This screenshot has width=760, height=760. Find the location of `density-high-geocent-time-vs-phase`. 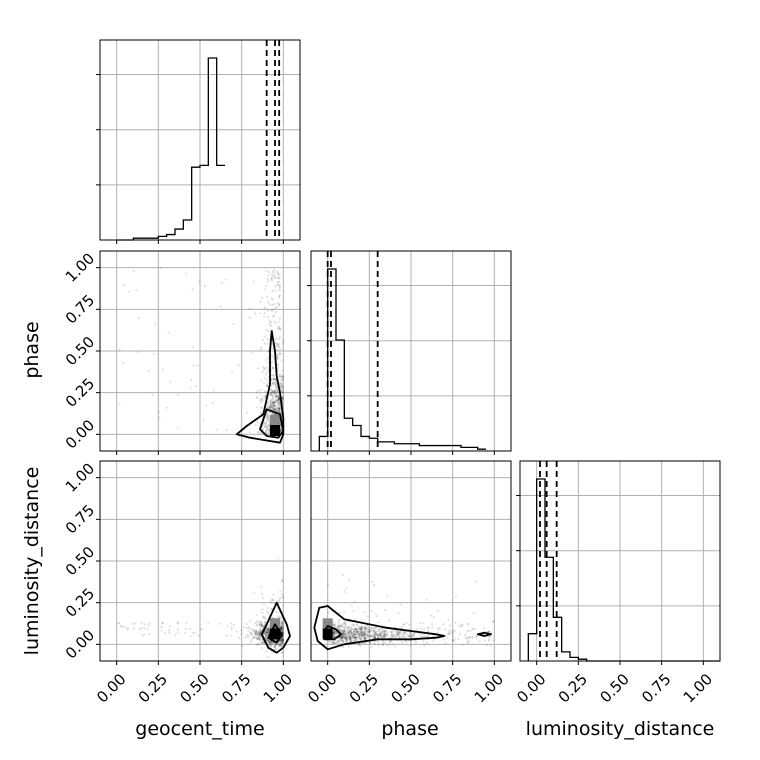

density-high-geocent-time-vs-phase is located at coordinates (275, 420).